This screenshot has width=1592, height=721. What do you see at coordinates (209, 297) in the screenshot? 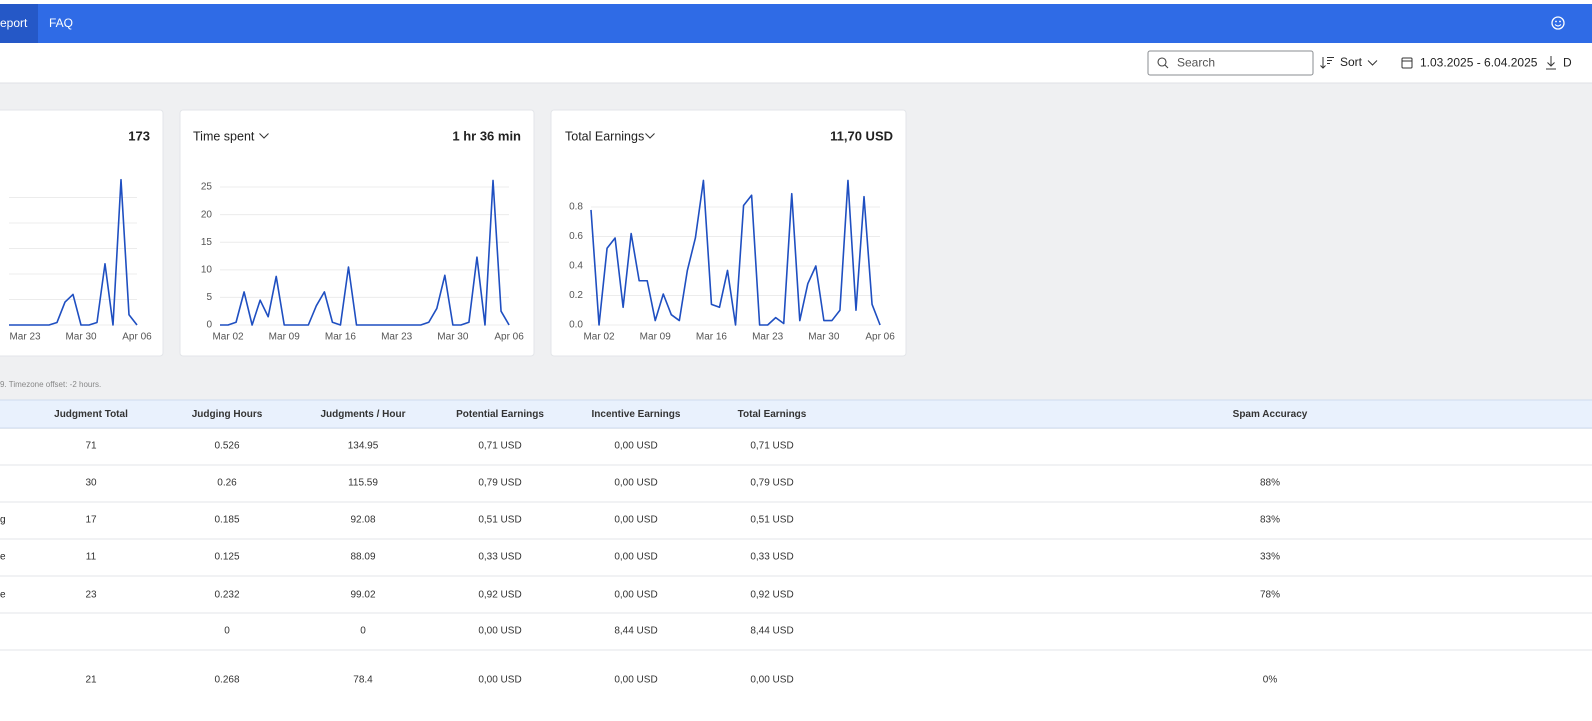
I see `y-tick-label: 5` at bounding box center [209, 297].